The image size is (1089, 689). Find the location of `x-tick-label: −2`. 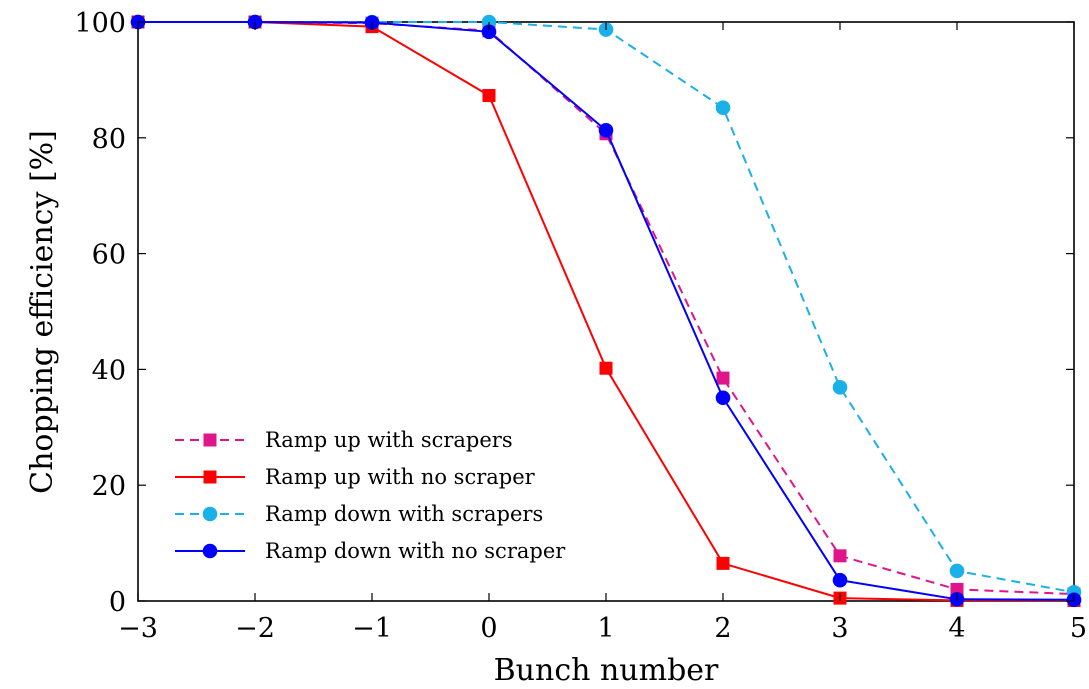

x-tick-label: −2 is located at coordinates (255, 628).